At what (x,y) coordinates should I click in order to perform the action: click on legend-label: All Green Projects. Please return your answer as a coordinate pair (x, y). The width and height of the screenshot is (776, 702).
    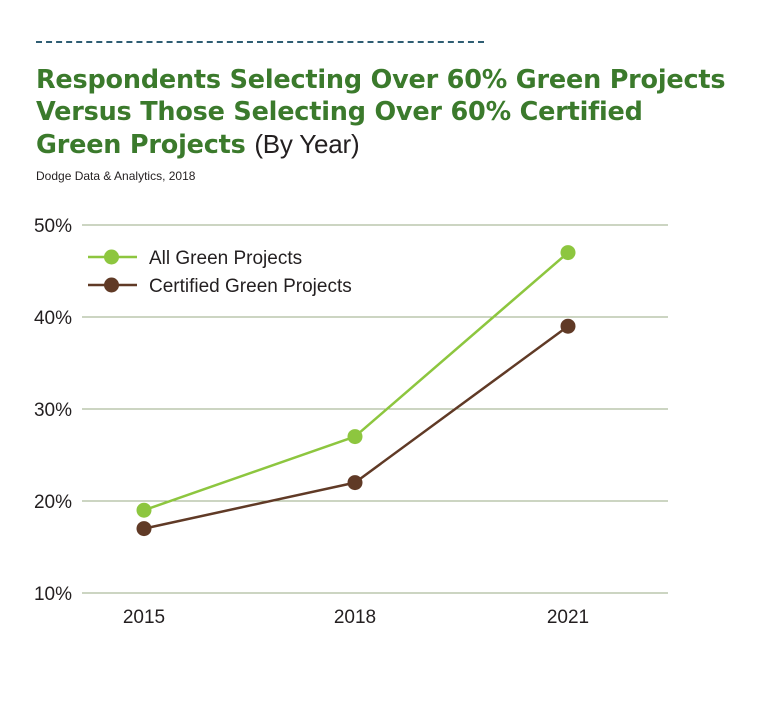
    Looking at the image, I should click on (225, 258).